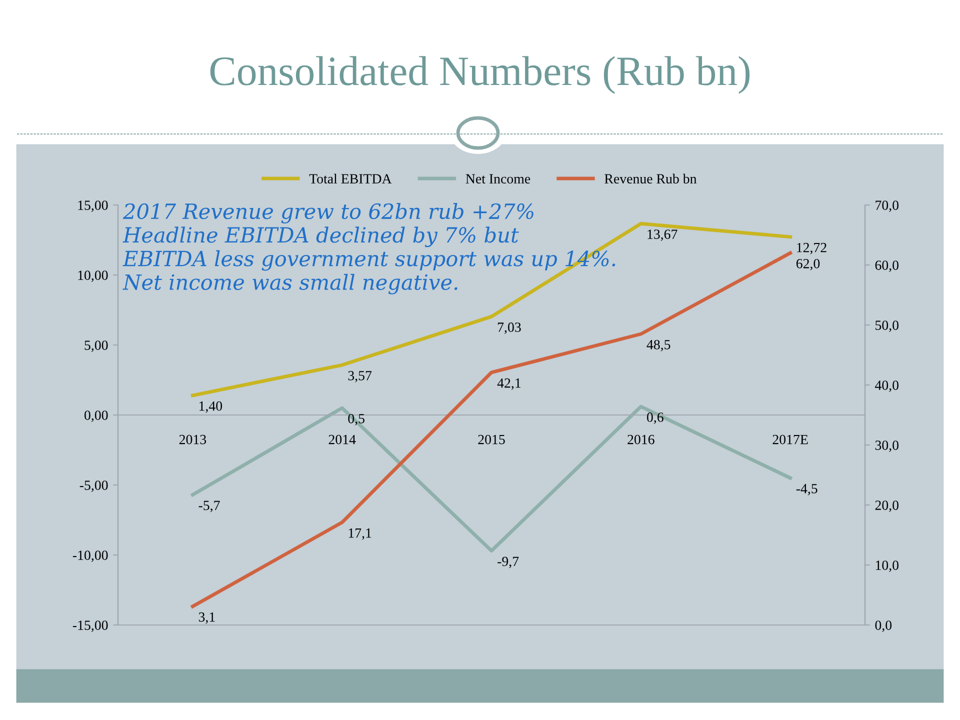 The image size is (960, 720). I want to click on y2-tick-label: 40,0, so click(886, 386).